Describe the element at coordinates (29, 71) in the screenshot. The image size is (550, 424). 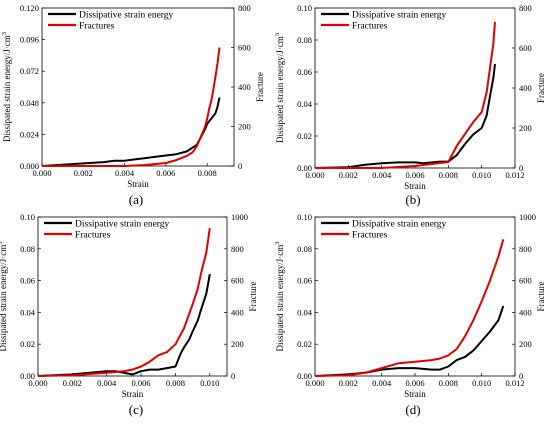
I see `y-tick-label: 0.072` at that location.